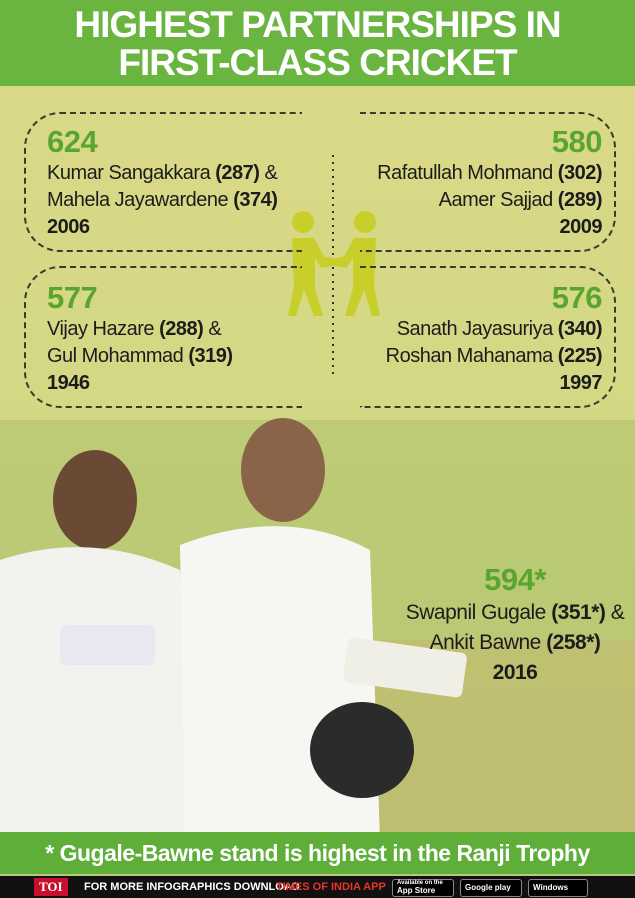 This screenshot has width=635, height=898. I want to click on player-runs: (319), so click(210, 356).